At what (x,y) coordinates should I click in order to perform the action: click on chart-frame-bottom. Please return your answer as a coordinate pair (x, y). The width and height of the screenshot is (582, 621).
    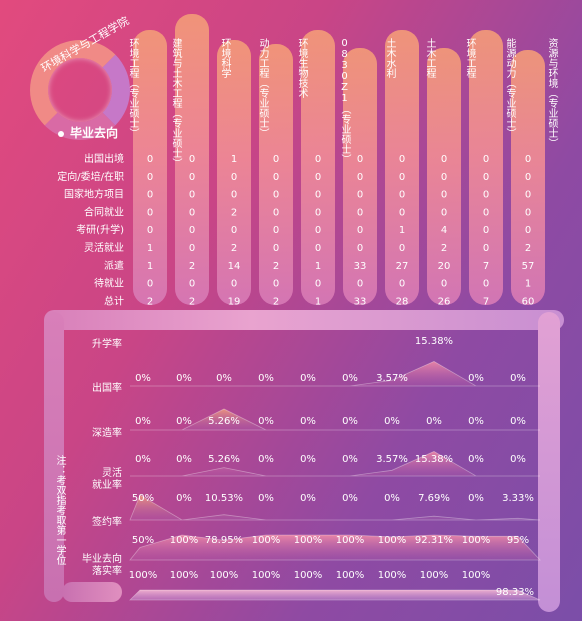
    Looking at the image, I should click on (92, 592).